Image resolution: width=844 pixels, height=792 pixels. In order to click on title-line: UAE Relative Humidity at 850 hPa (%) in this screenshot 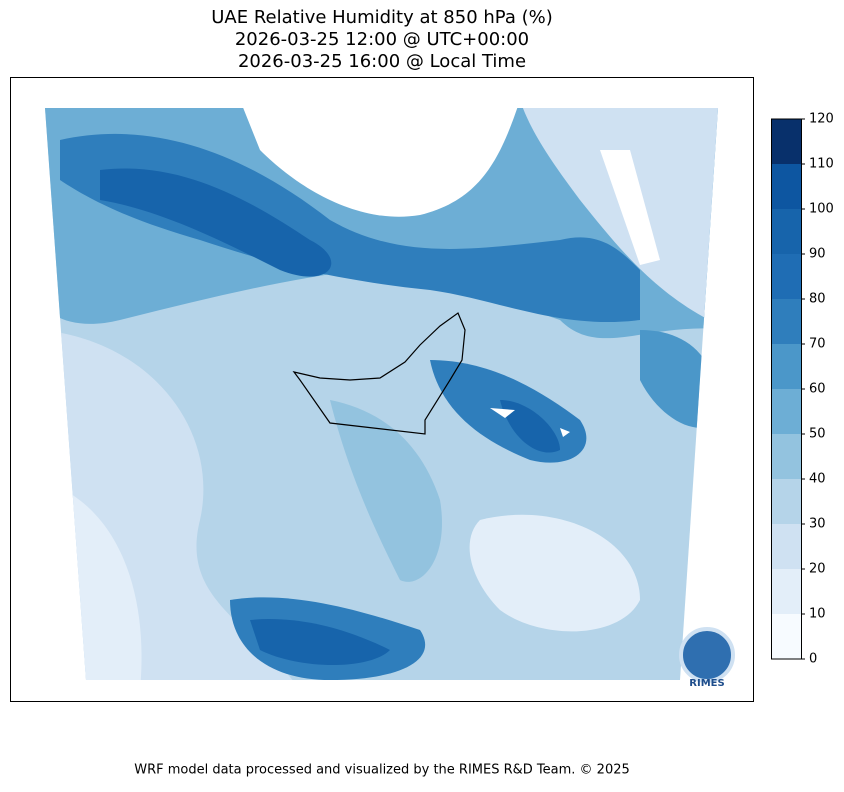, I will do `click(381, 17)`.